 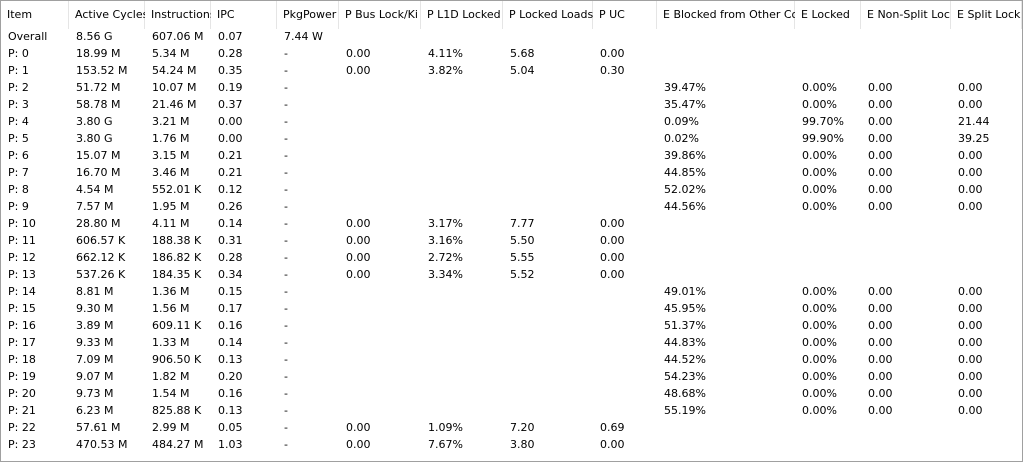 What do you see at coordinates (22, 325) in the screenshot?
I see `row-label: P: 16` at bounding box center [22, 325].